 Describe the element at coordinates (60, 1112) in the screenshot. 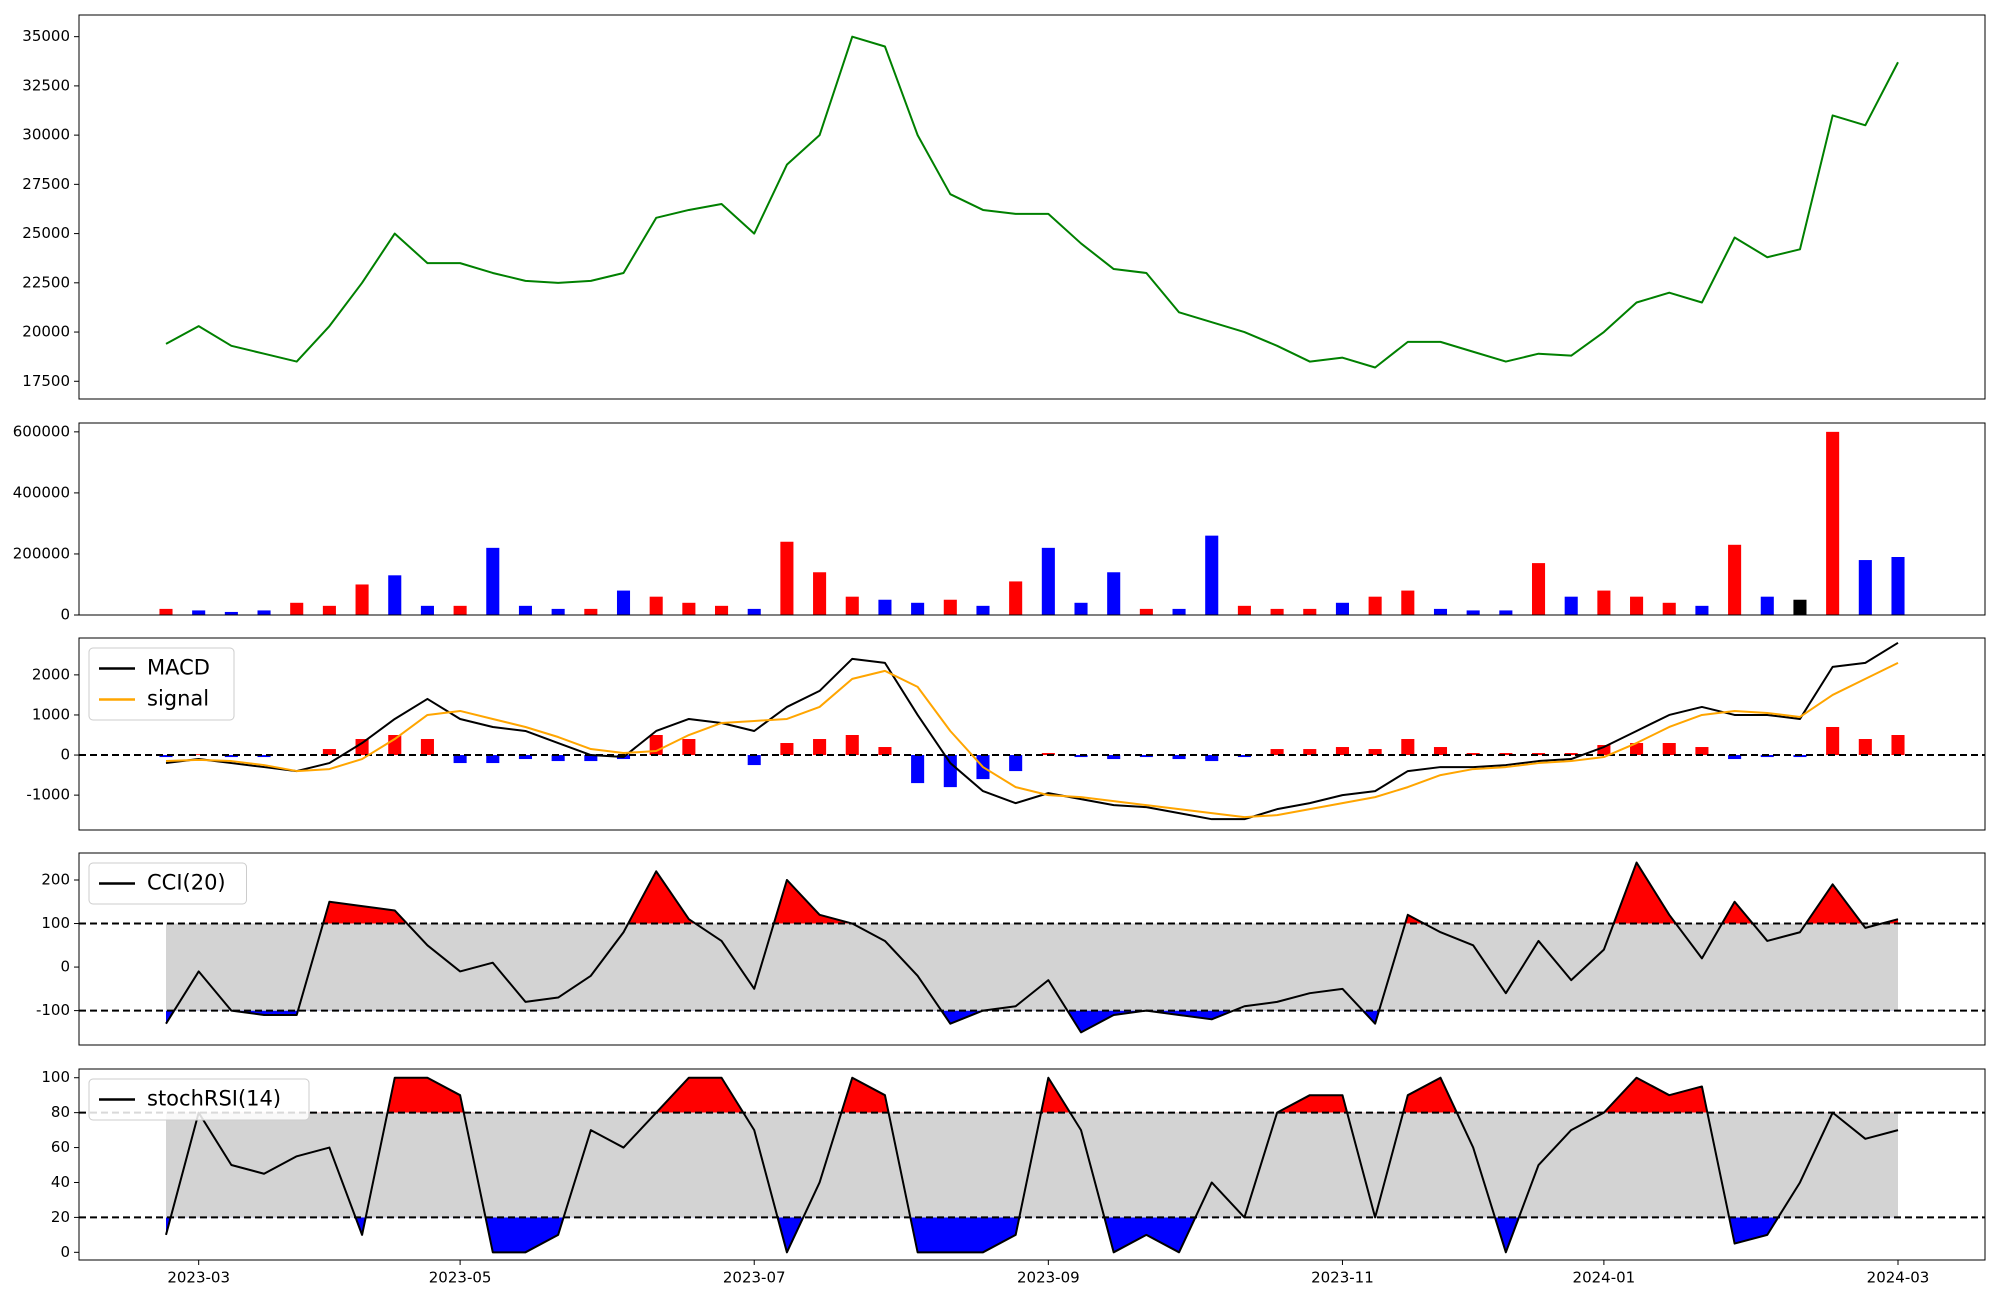

I see `y-tick-label: 80` at that location.